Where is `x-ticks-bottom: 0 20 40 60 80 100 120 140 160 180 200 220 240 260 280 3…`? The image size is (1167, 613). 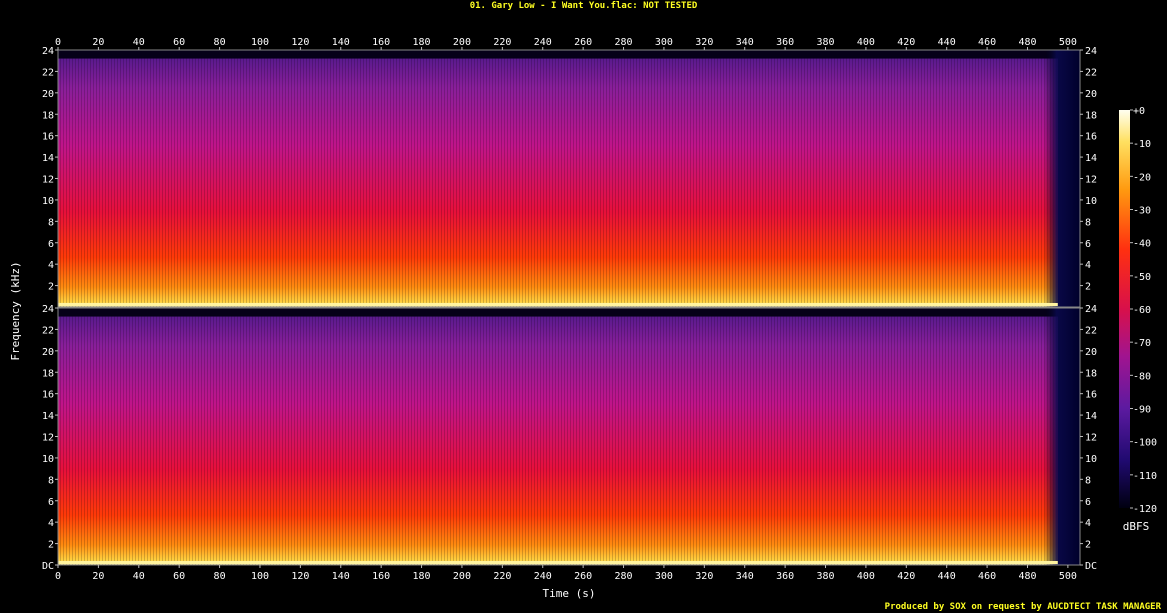 x-ticks-bottom: 0 20 40 60 80 100 120 140 160 180 200 220 240 260 280 3… is located at coordinates (566, 573).